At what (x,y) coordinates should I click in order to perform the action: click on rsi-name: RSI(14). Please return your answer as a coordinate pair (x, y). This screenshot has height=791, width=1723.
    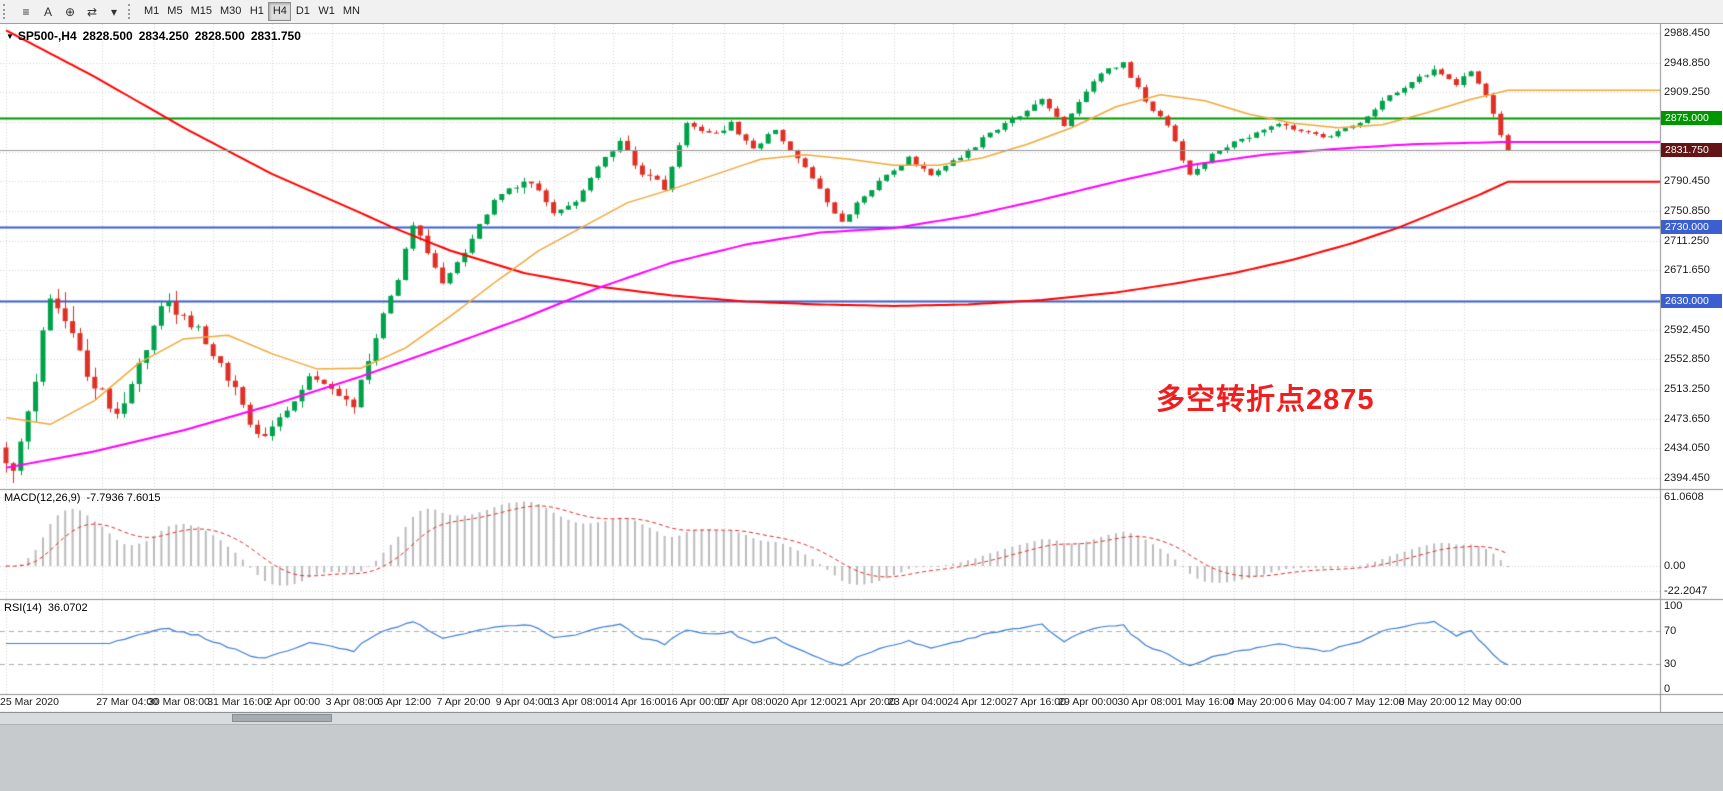
    Looking at the image, I should click on (23, 608).